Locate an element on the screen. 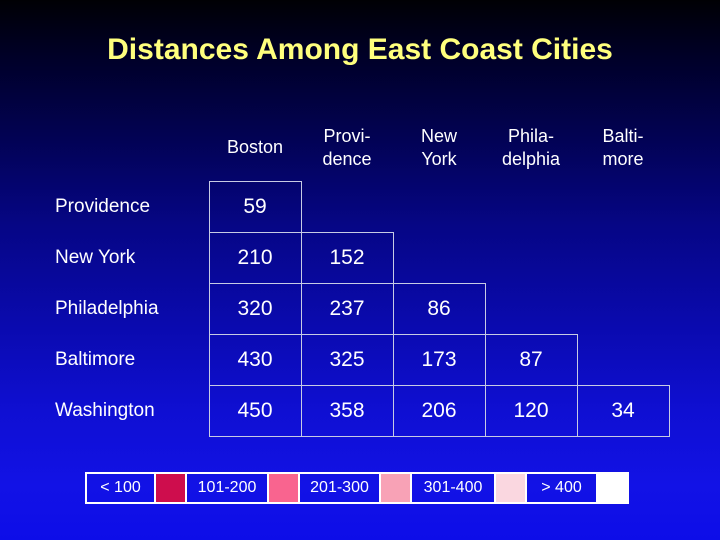  distance-color-legend: < 100 101-200 201-300 301-400 > 400 is located at coordinates (357, 488).